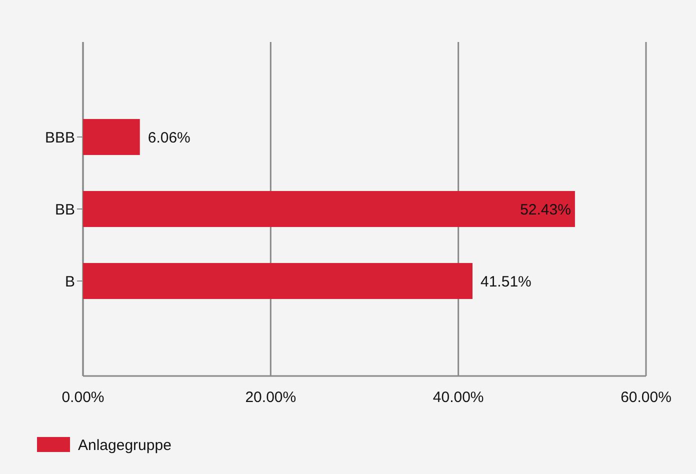 The image size is (696, 474). I want to click on x-tick-label: 40.00%, so click(458, 397).